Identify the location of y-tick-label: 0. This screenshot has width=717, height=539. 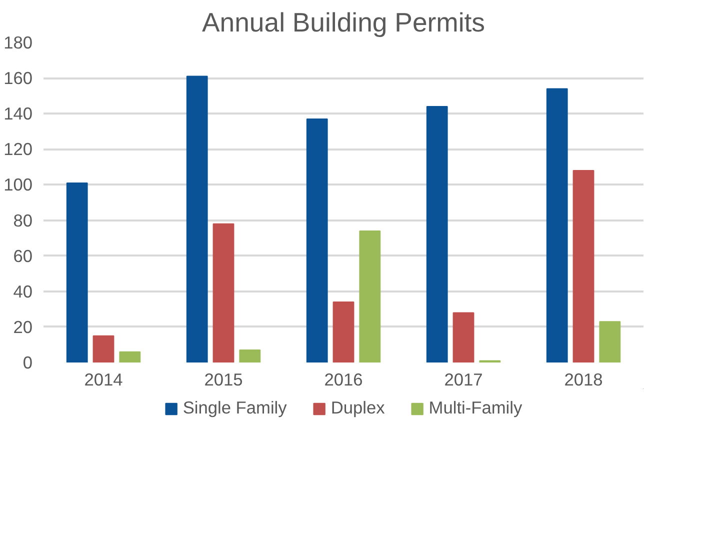
(27, 362).